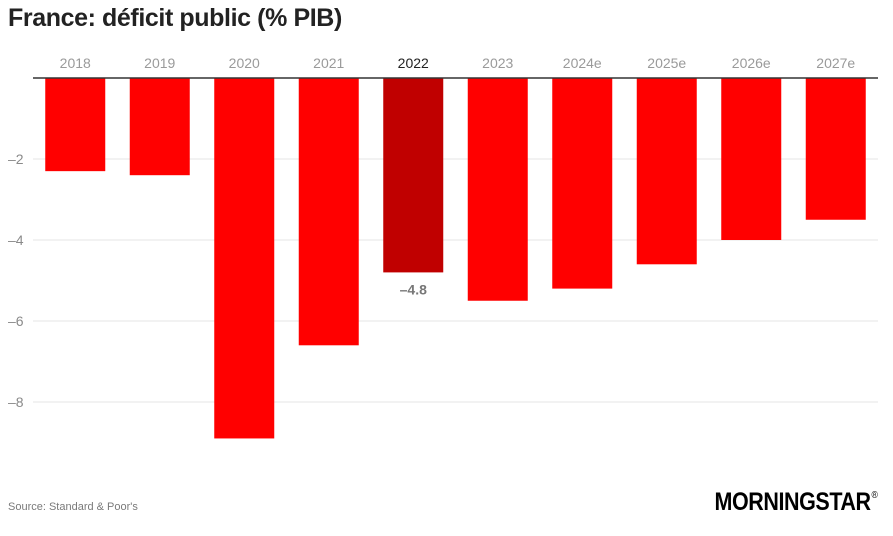 The image size is (893, 536). What do you see at coordinates (874, 495) in the screenshot?
I see `registered-mark: ®` at bounding box center [874, 495].